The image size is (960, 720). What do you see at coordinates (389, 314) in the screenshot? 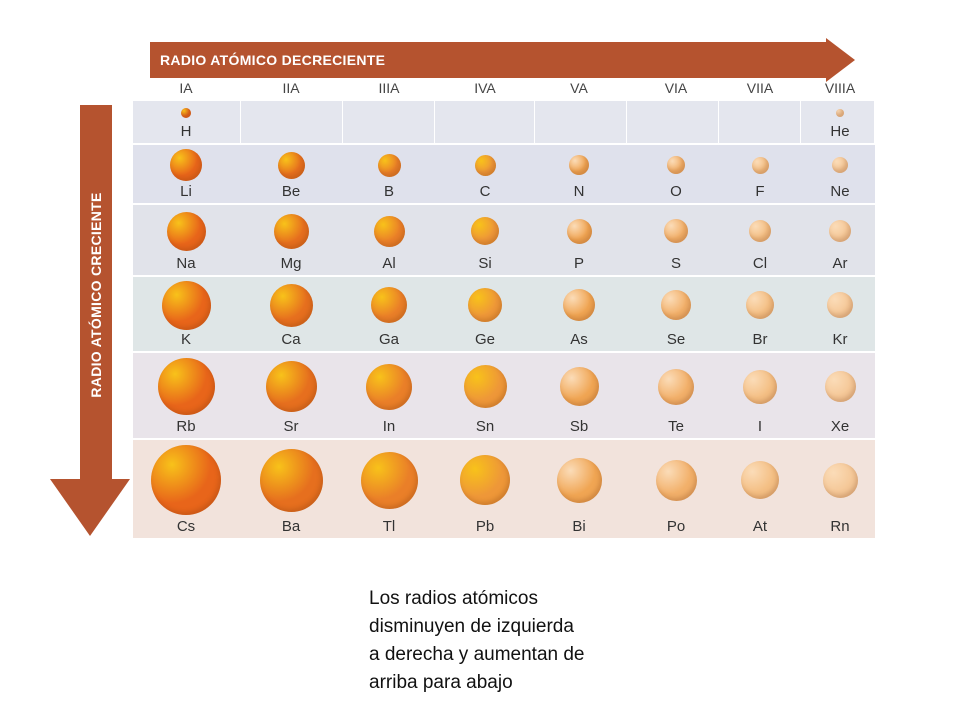
I see `element-cell: Ga` at bounding box center [389, 314].